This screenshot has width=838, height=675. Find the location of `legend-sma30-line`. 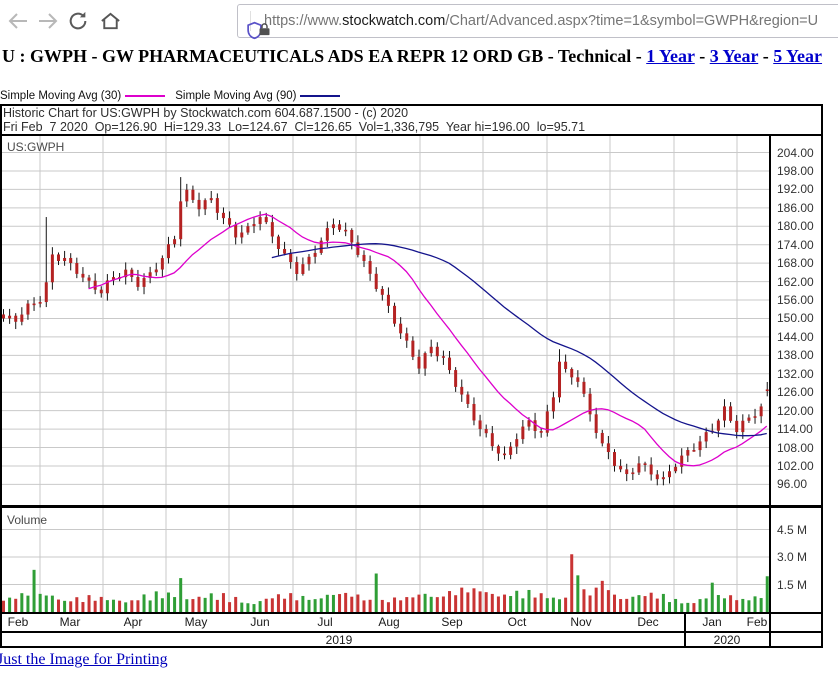

legend-sma30-line is located at coordinates (145, 96).